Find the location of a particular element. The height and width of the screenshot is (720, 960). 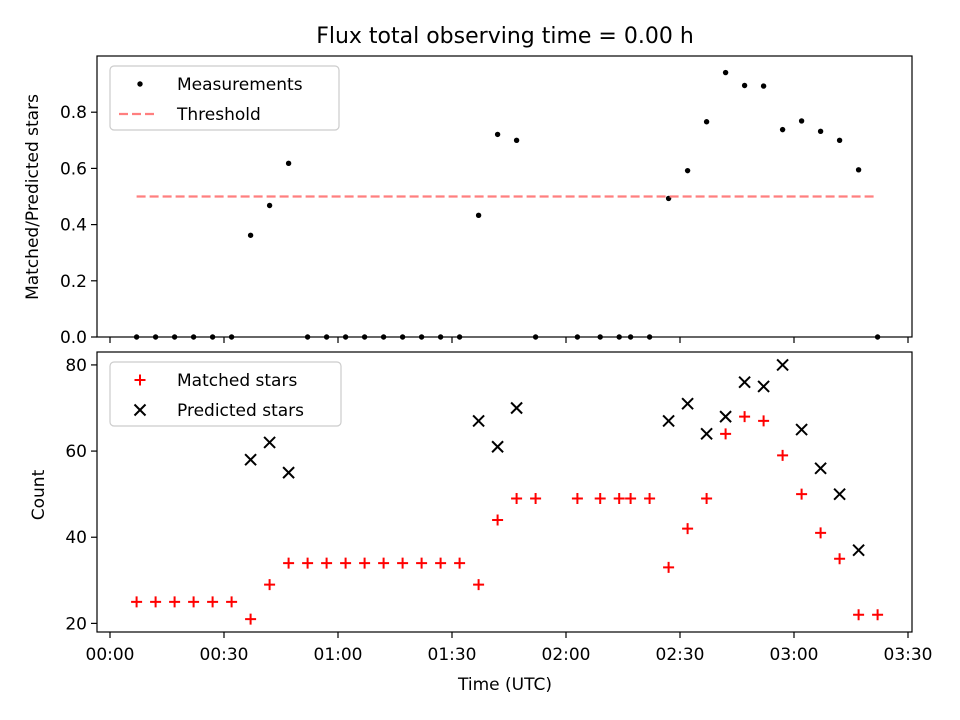

x-tick-label: 02:00 is located at coordinates (566, 655).